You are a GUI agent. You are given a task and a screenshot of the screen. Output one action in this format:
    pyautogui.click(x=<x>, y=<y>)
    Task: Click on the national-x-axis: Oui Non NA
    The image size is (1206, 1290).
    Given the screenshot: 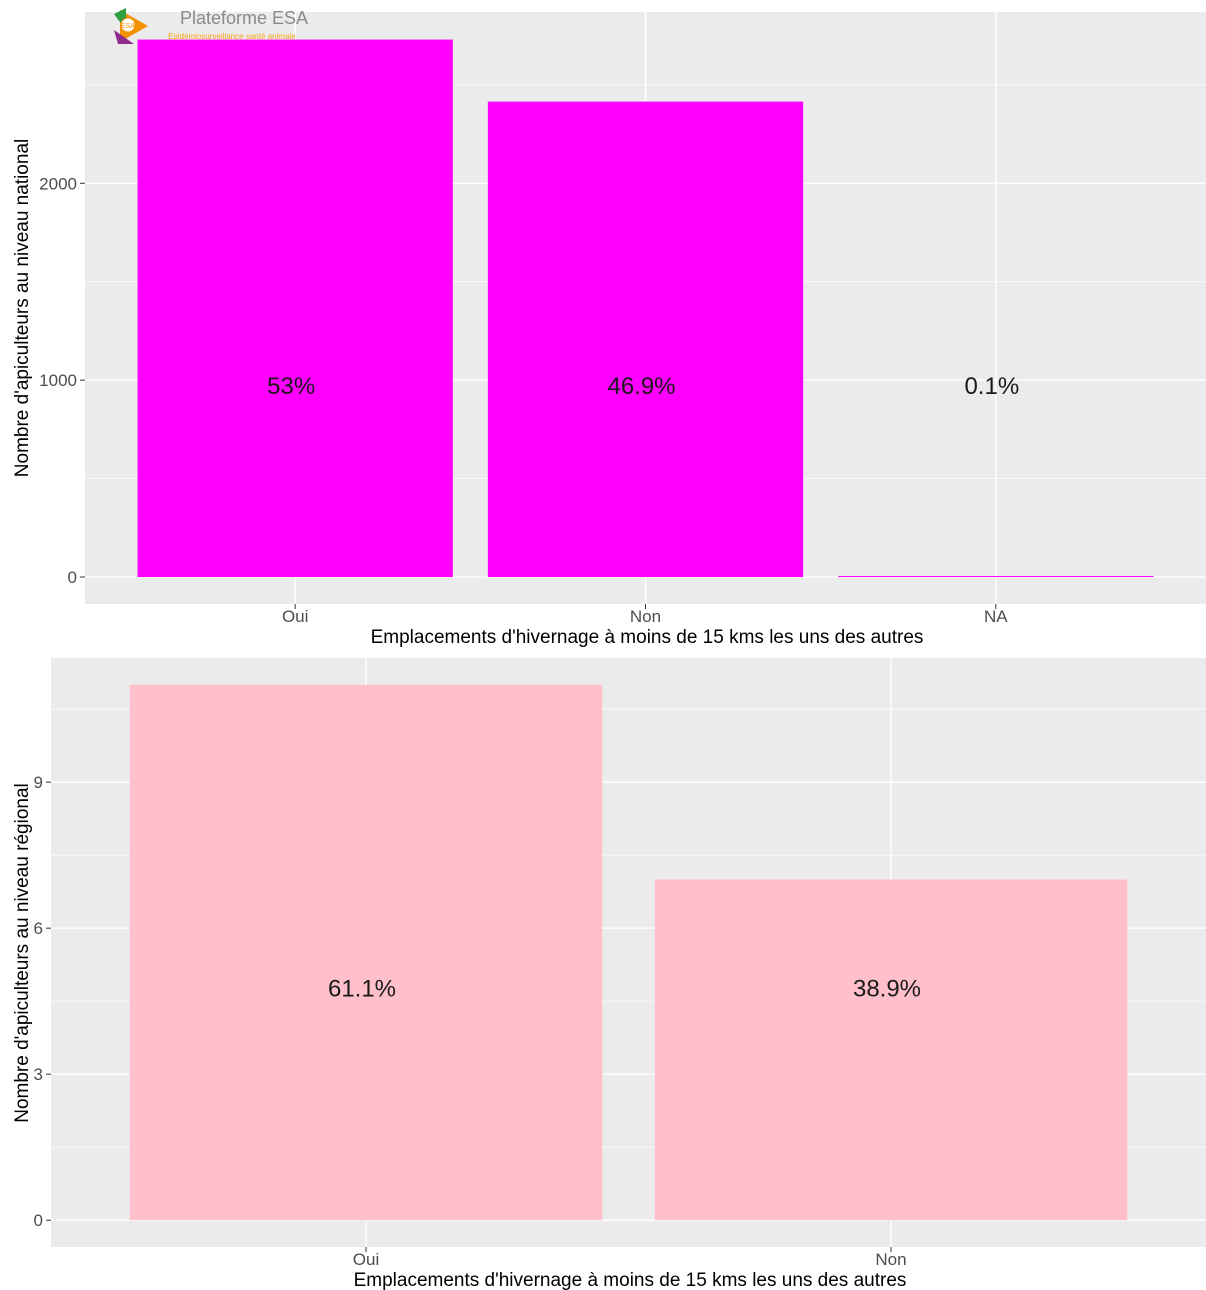 What is the action you would take?
    pyautogui.click(x=645, y=615)
    